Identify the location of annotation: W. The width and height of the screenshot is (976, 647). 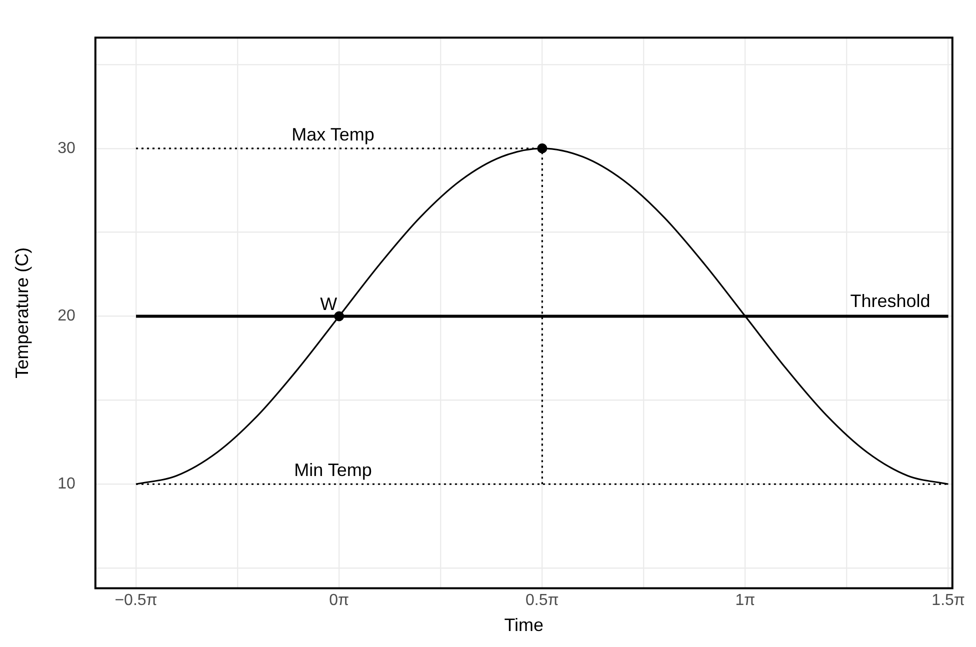
(329, 304).